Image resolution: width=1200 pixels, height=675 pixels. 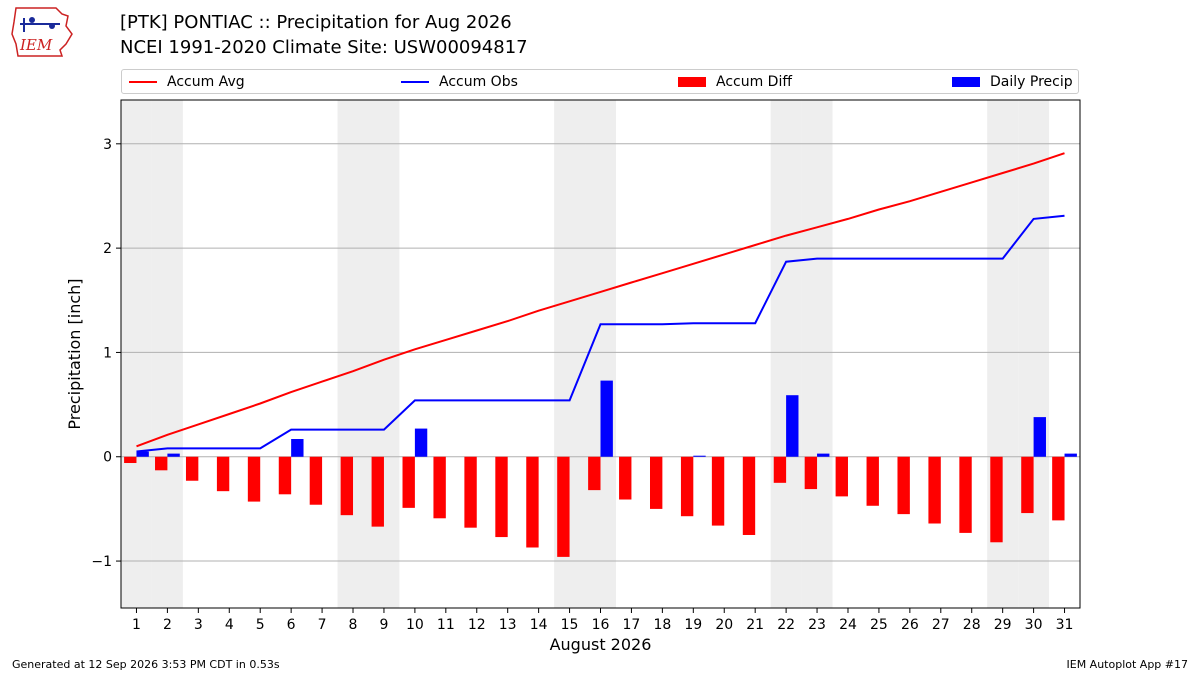 I want to click on y-tick-label: 1, so click(x=107, y=353).